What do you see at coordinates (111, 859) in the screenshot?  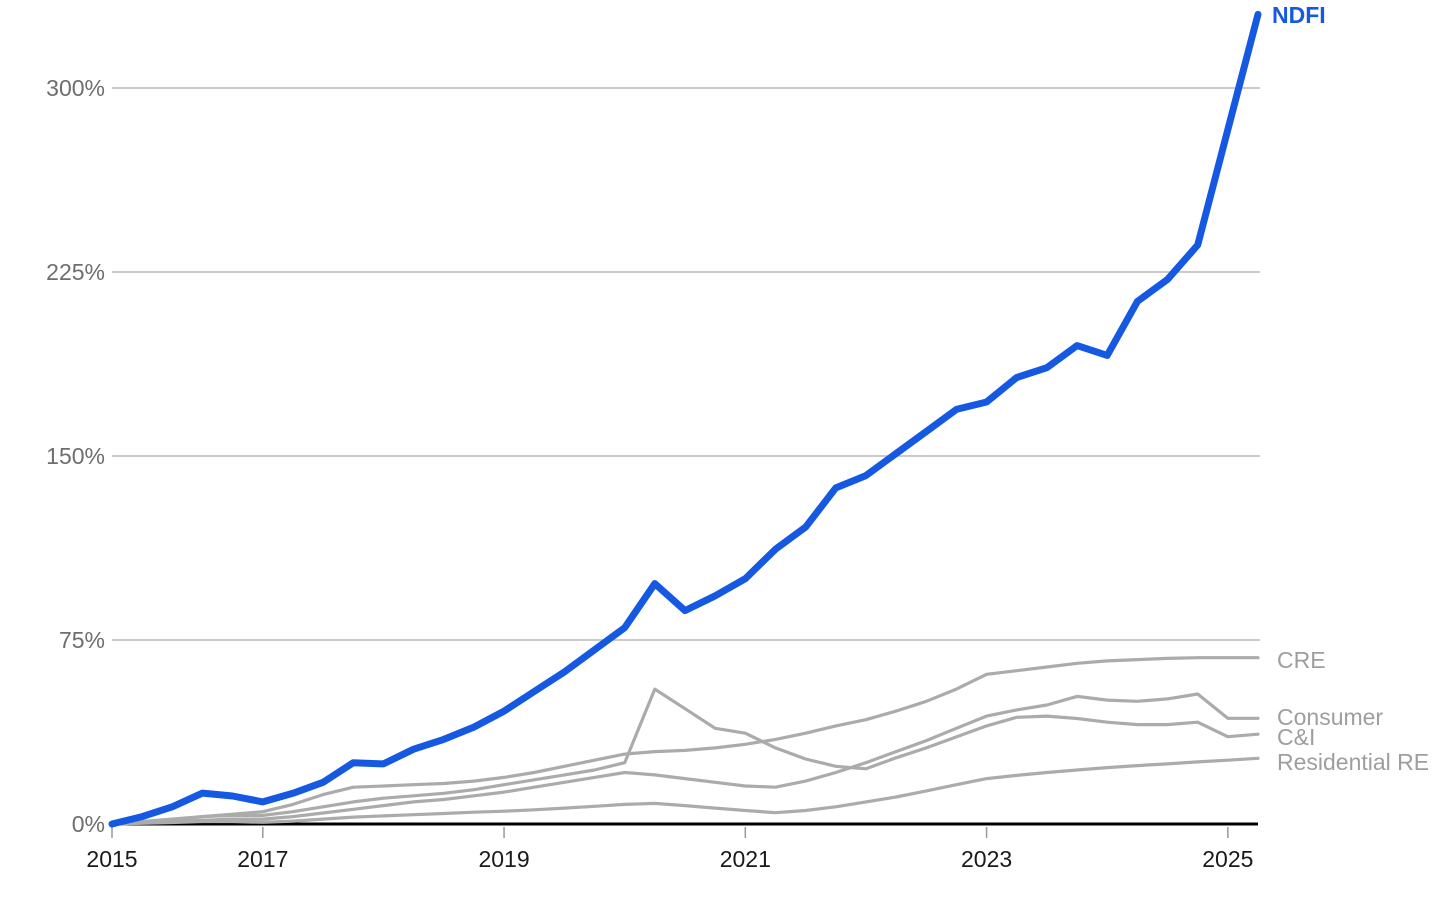 I see `x-axis-tick-label: 2015` at bounding box center [111, 859].